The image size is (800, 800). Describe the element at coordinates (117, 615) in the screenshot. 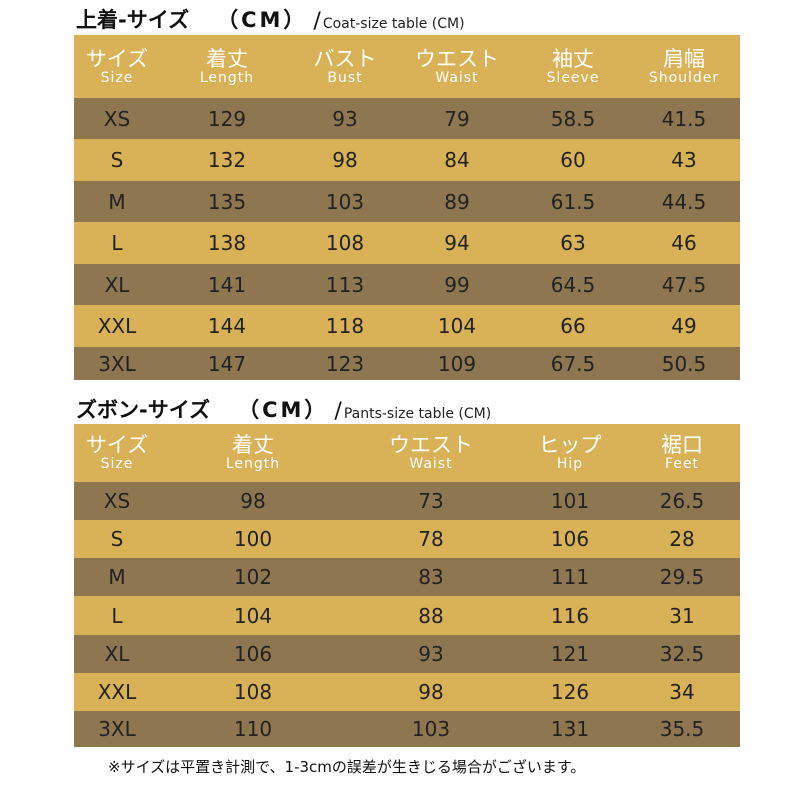

I see `size-cell: L` at that location.